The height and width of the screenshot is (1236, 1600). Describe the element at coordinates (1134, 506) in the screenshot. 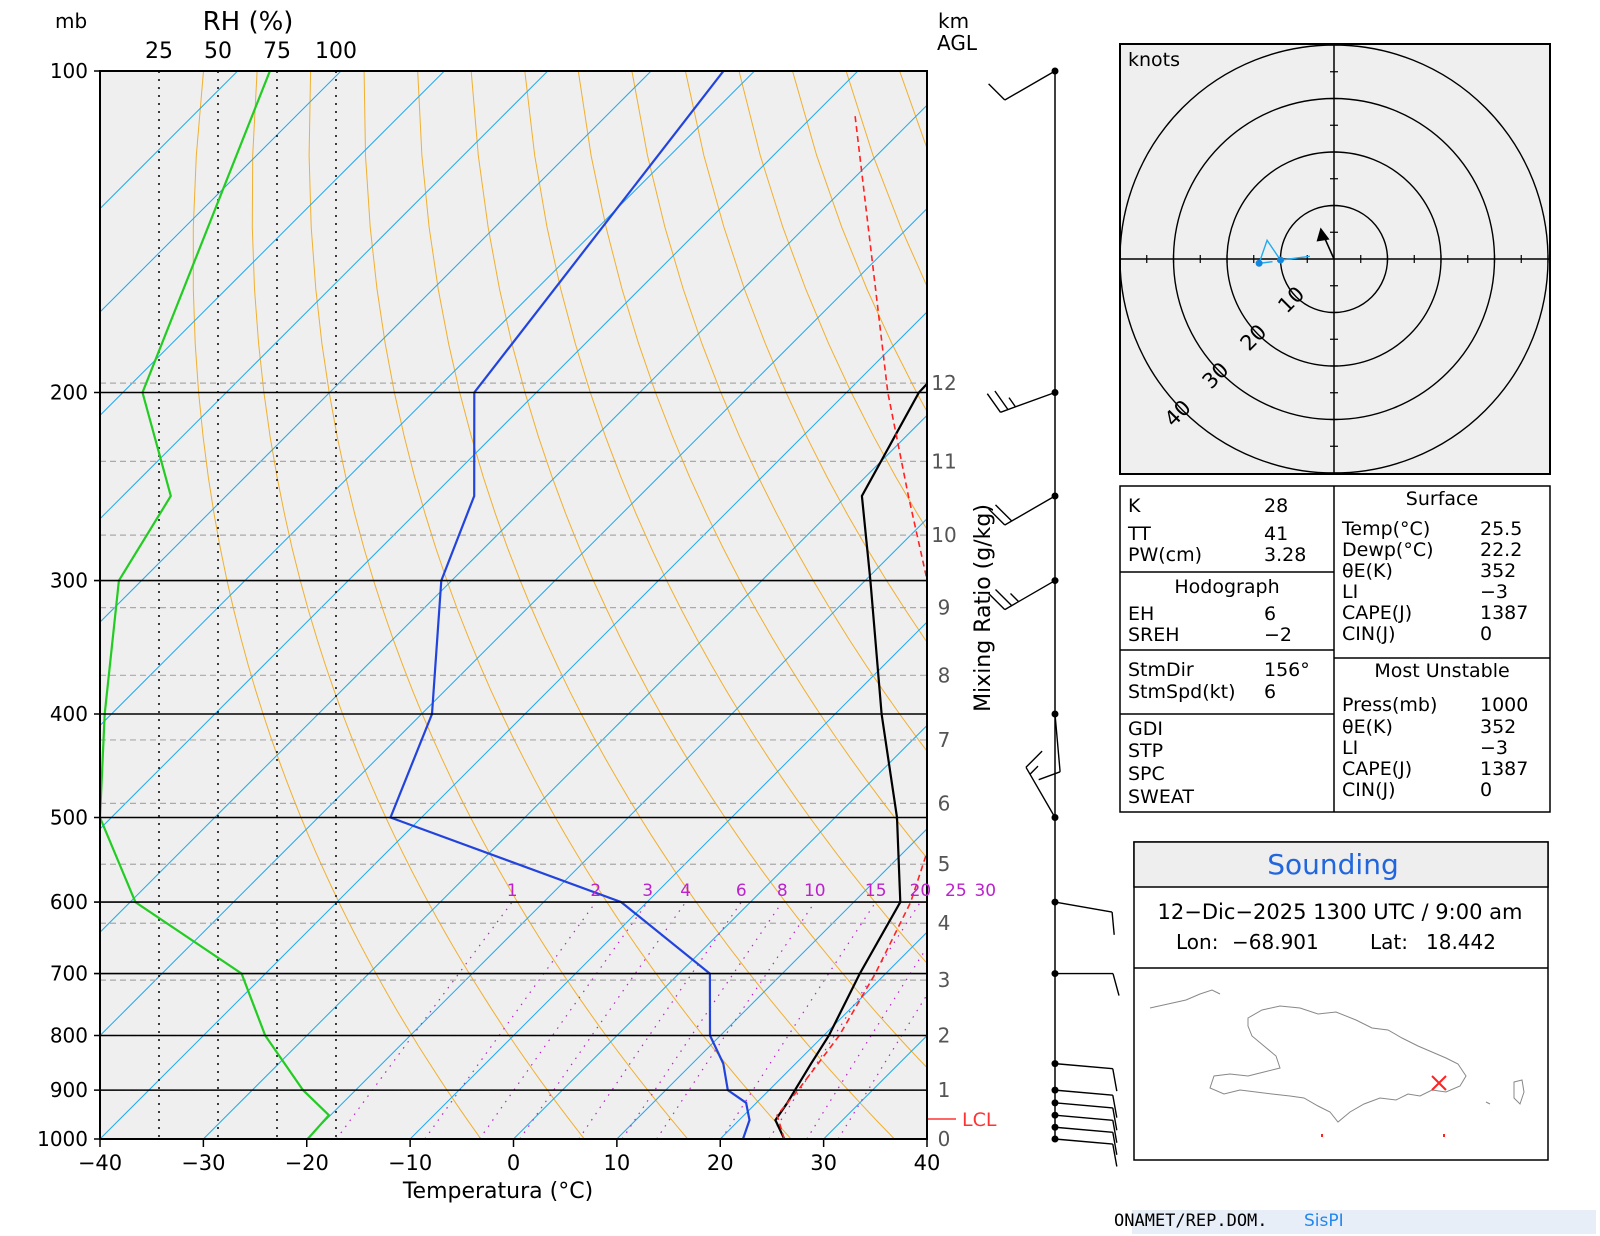

I see `k-label: K` at that location.